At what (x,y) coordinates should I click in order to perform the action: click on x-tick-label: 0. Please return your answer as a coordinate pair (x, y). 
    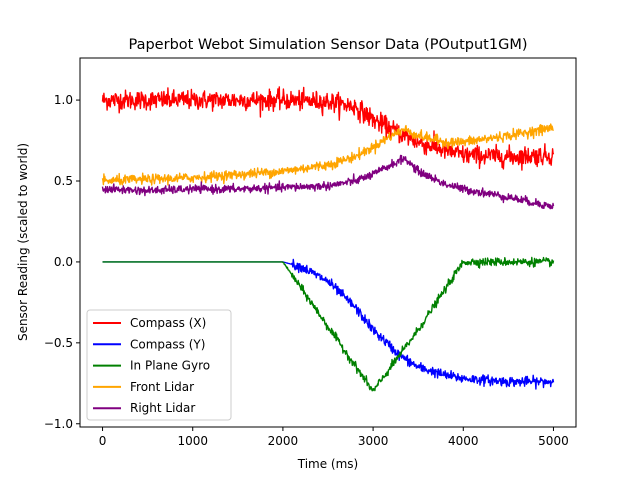
    Looking at the image, I should click on (103, 441).